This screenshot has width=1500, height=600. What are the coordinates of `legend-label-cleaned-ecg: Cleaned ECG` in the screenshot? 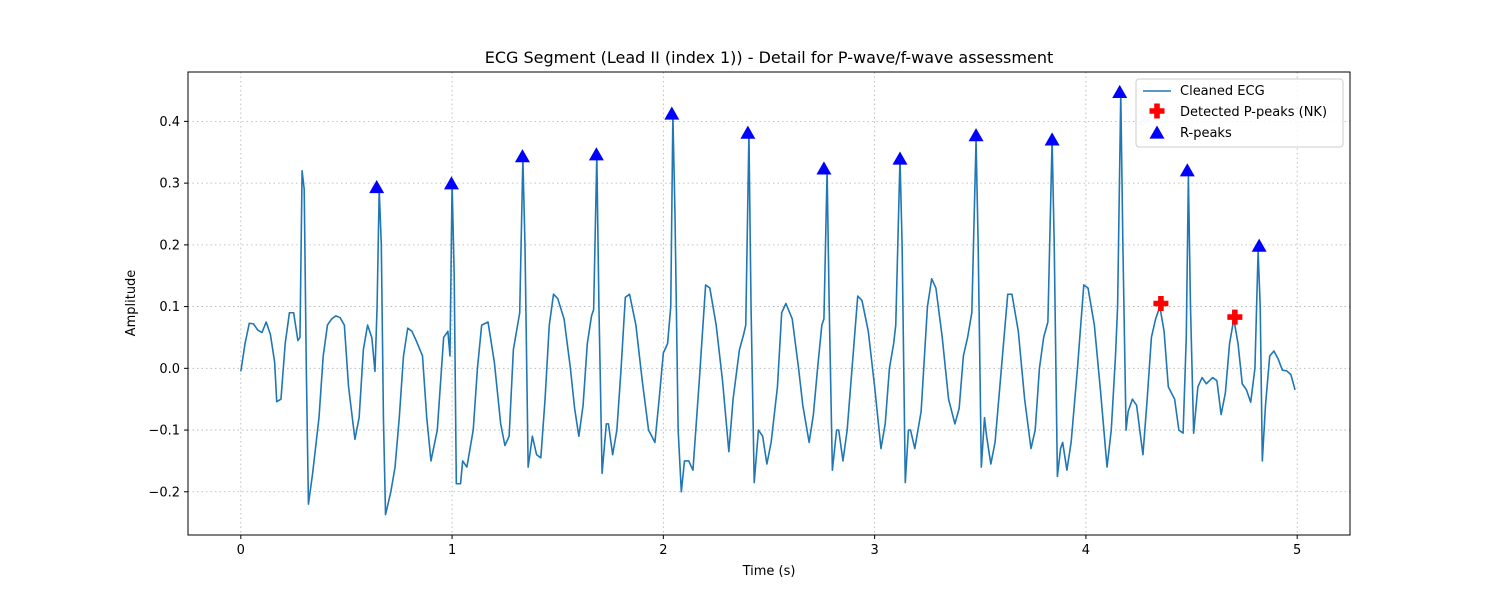 It's located at (1222, 91).